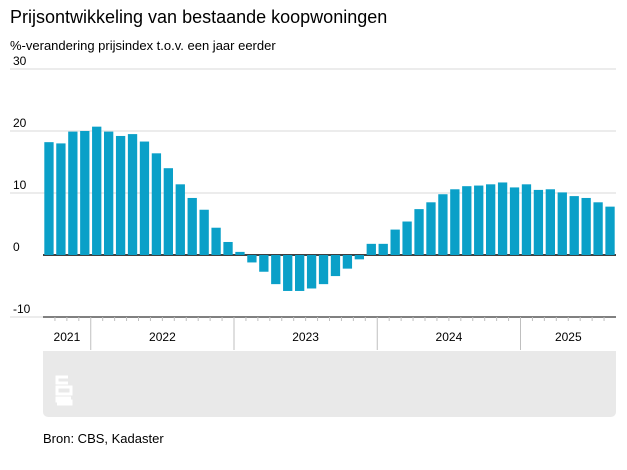 This screenshot has width=627, height=470. I want to click on x-year-label: 2023, so click(305, 337).